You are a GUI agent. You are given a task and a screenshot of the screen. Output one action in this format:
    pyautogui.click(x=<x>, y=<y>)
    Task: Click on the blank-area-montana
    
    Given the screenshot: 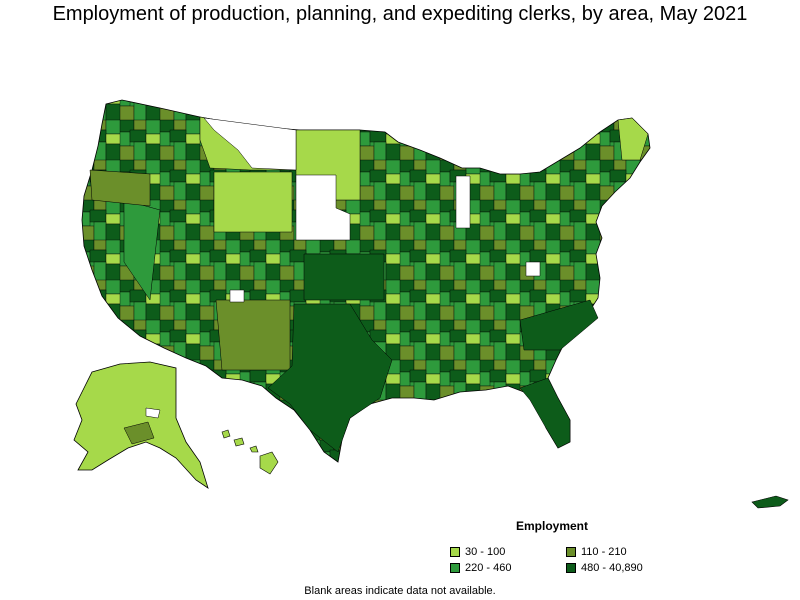 What is the action you would take?
    pyautogui.click(x=250, y=144)
    